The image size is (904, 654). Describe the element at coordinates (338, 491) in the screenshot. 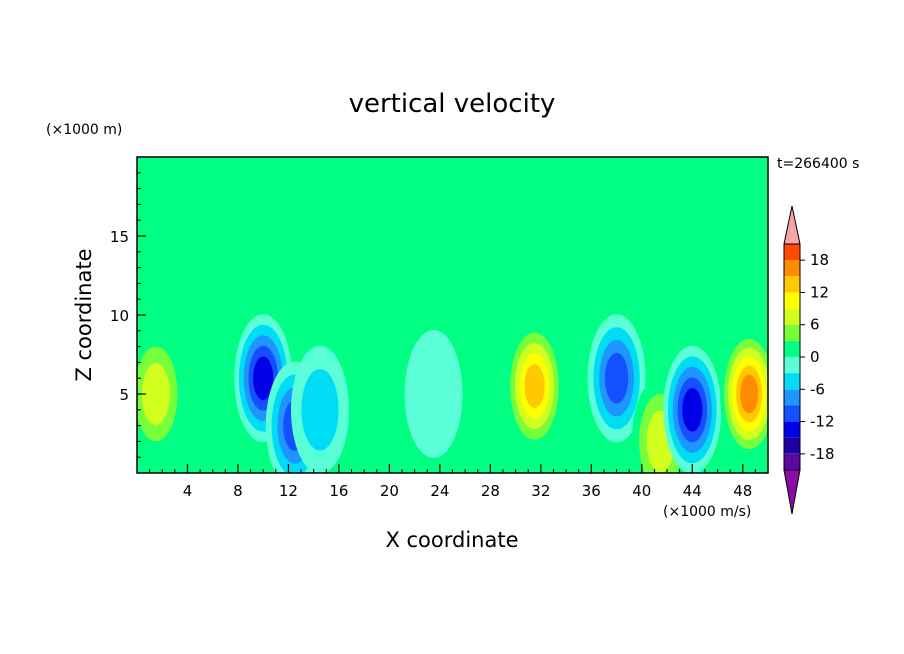

I see `x-tick-label: 16` at that location.